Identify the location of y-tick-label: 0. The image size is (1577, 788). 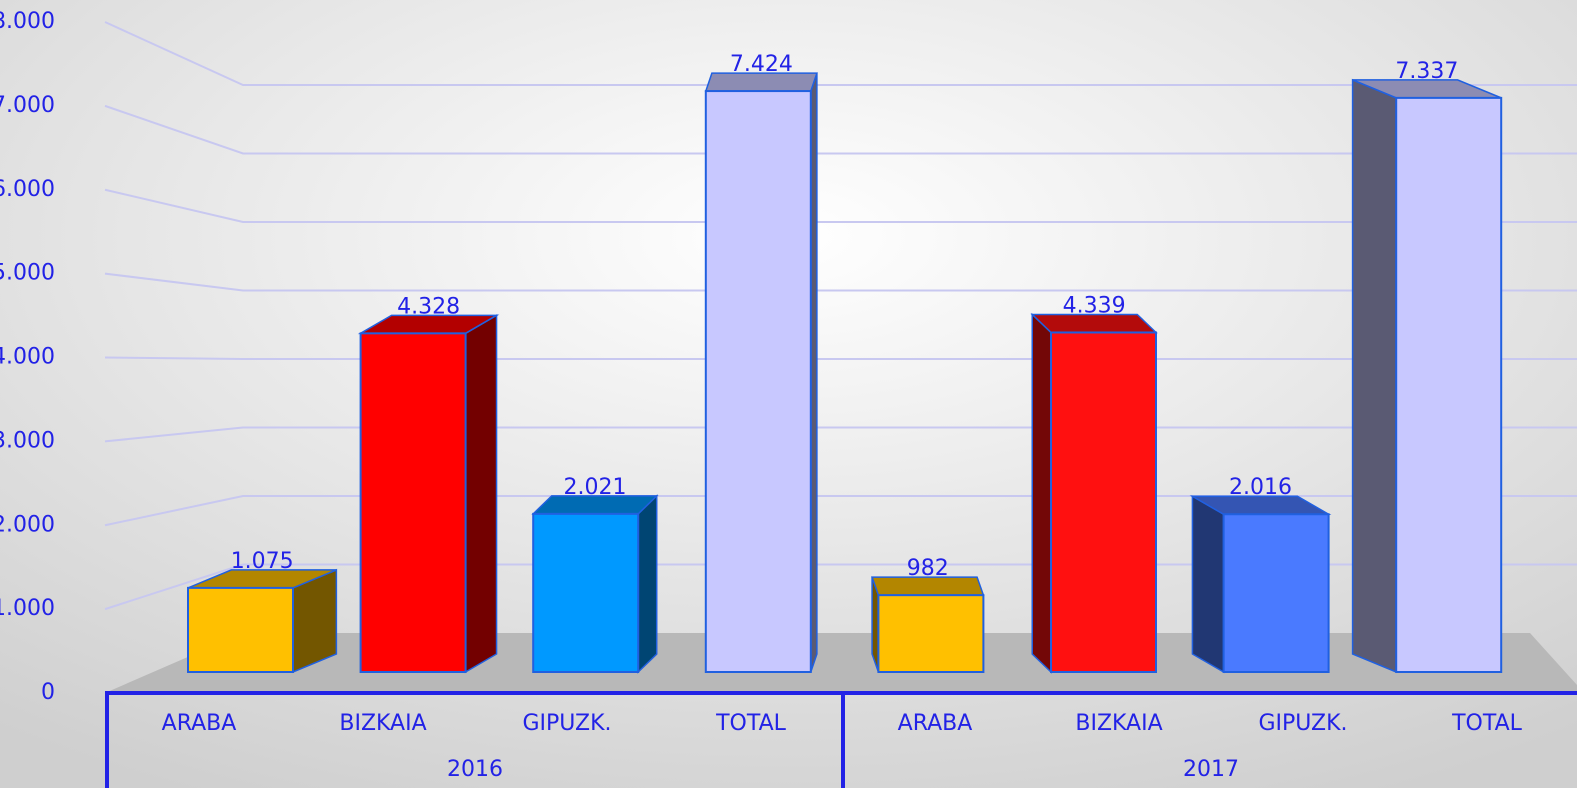
(48, 692).